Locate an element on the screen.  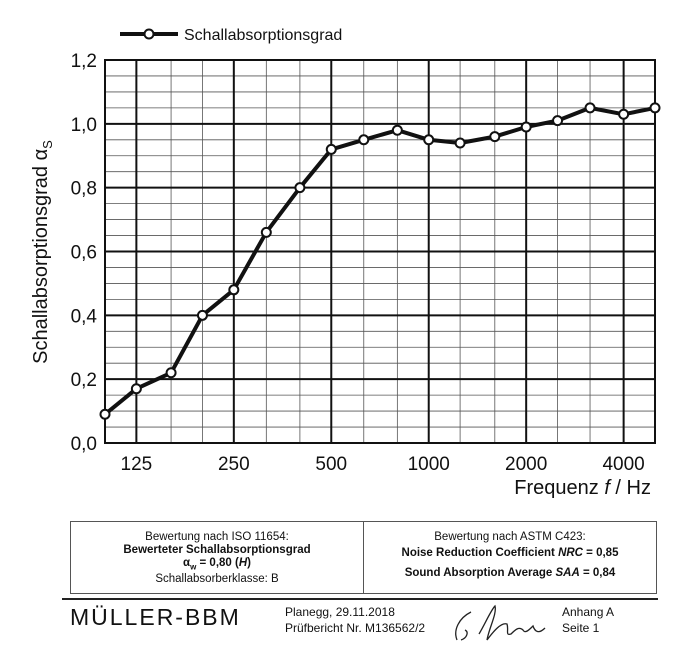
footer-rule is located at coordinates (360, 599).